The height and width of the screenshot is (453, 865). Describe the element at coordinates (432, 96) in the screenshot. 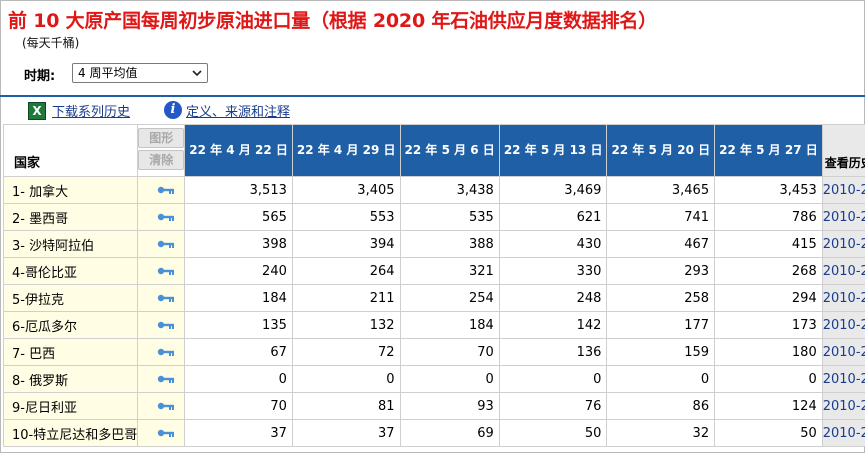

I see `header-divider` at that location.